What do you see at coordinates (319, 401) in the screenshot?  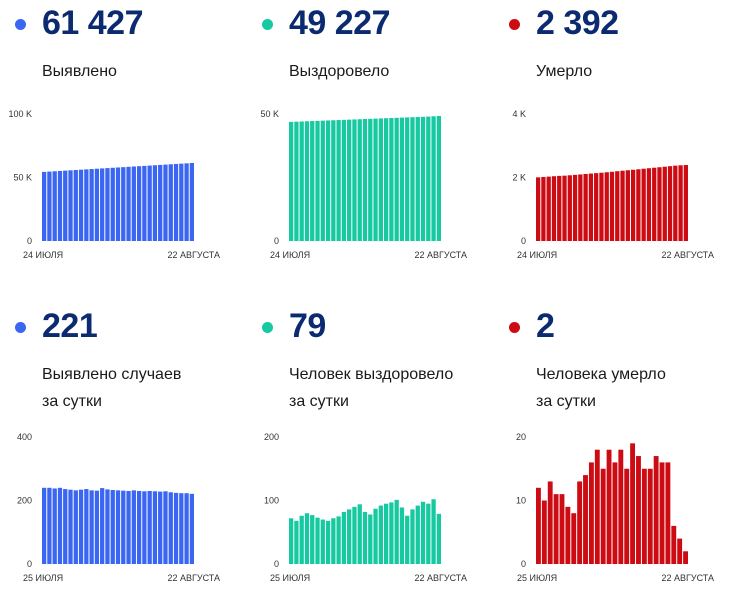 I see `stat-label-line: за сутки` at bounding box center [319, 401].